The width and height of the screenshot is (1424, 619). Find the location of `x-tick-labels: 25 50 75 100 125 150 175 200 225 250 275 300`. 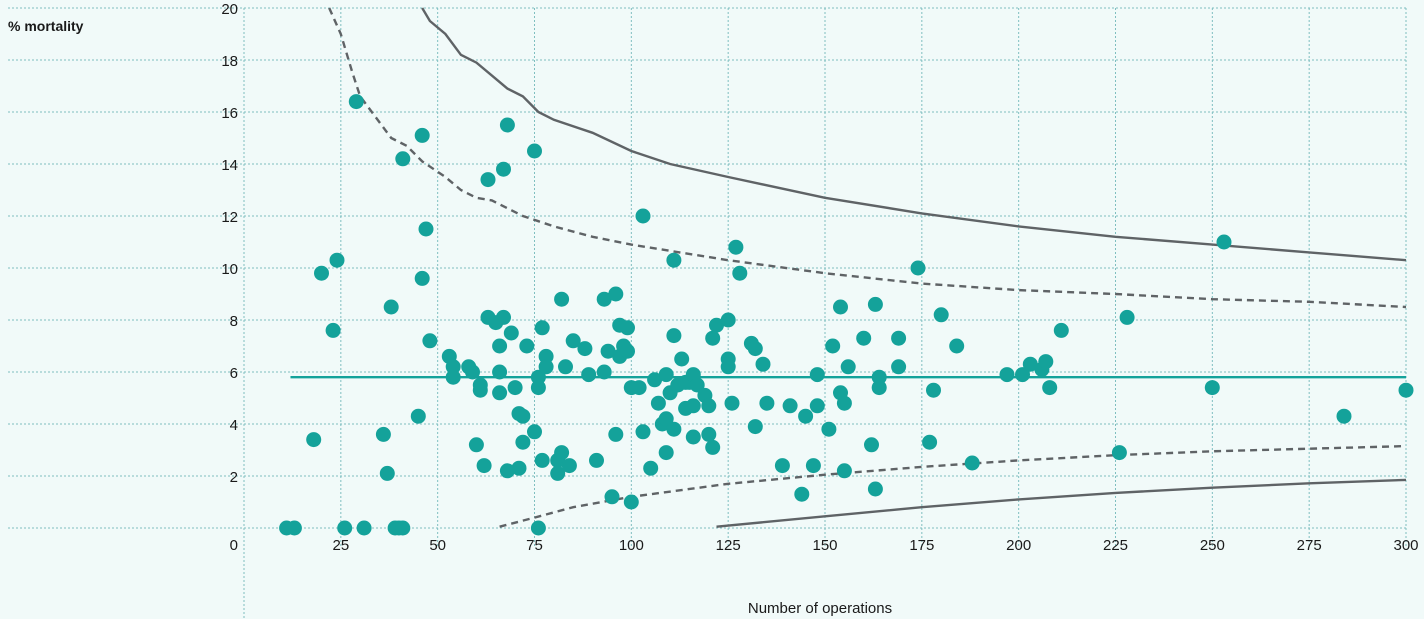

x-tick-labels: 25 50 75 100 125 150 175 200 225 250 275 300 is located at coordinates (875, 545).